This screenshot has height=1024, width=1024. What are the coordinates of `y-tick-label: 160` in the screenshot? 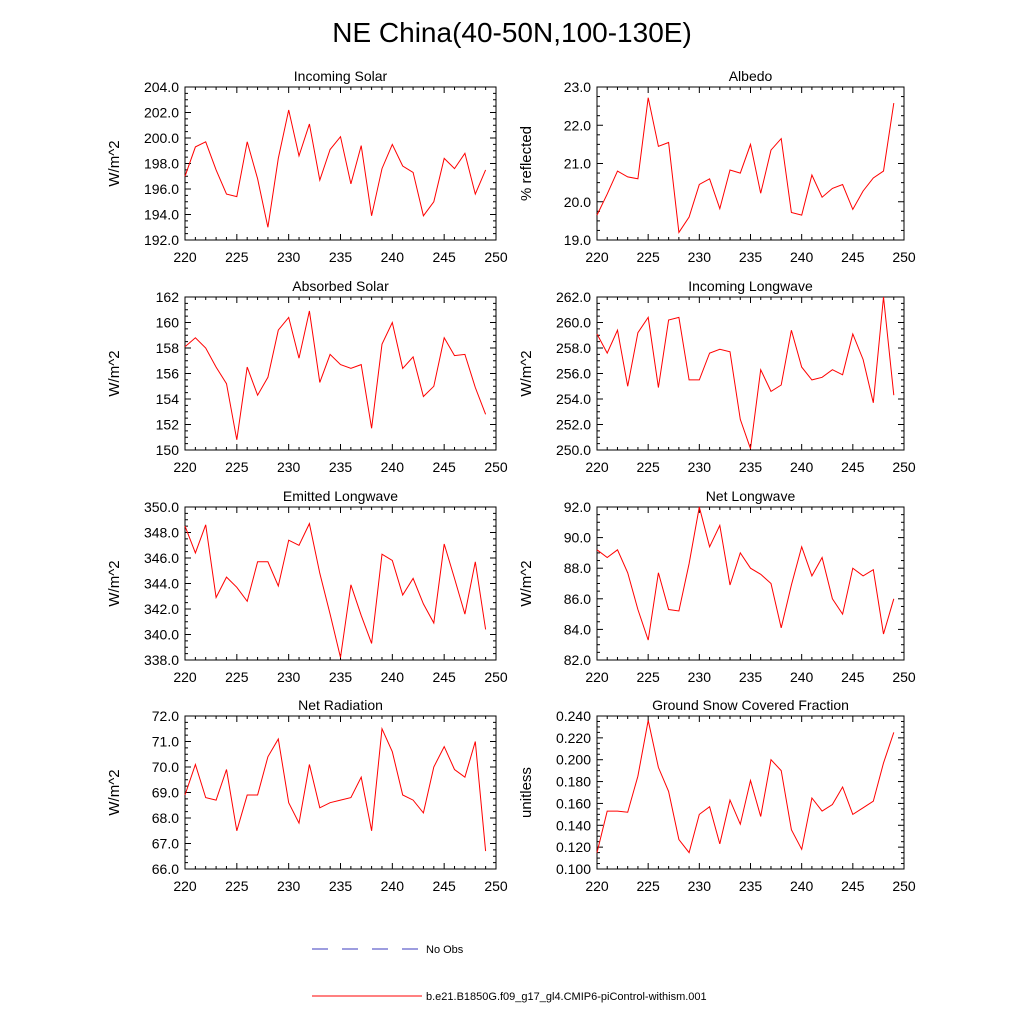 It's located at (168, 323).